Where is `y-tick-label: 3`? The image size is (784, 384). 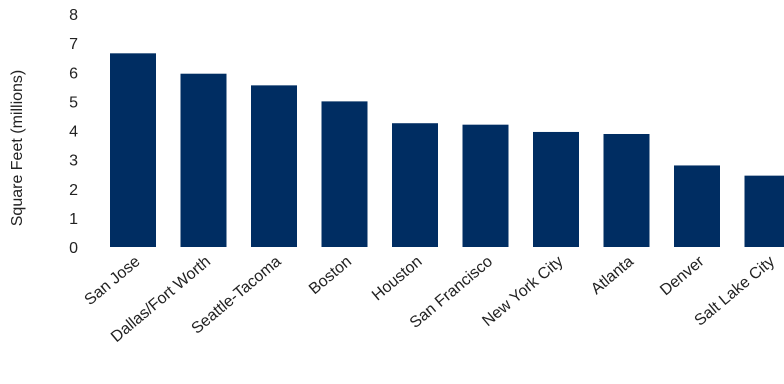
y-tick-label: 3 is located at coordinates (73, 161).